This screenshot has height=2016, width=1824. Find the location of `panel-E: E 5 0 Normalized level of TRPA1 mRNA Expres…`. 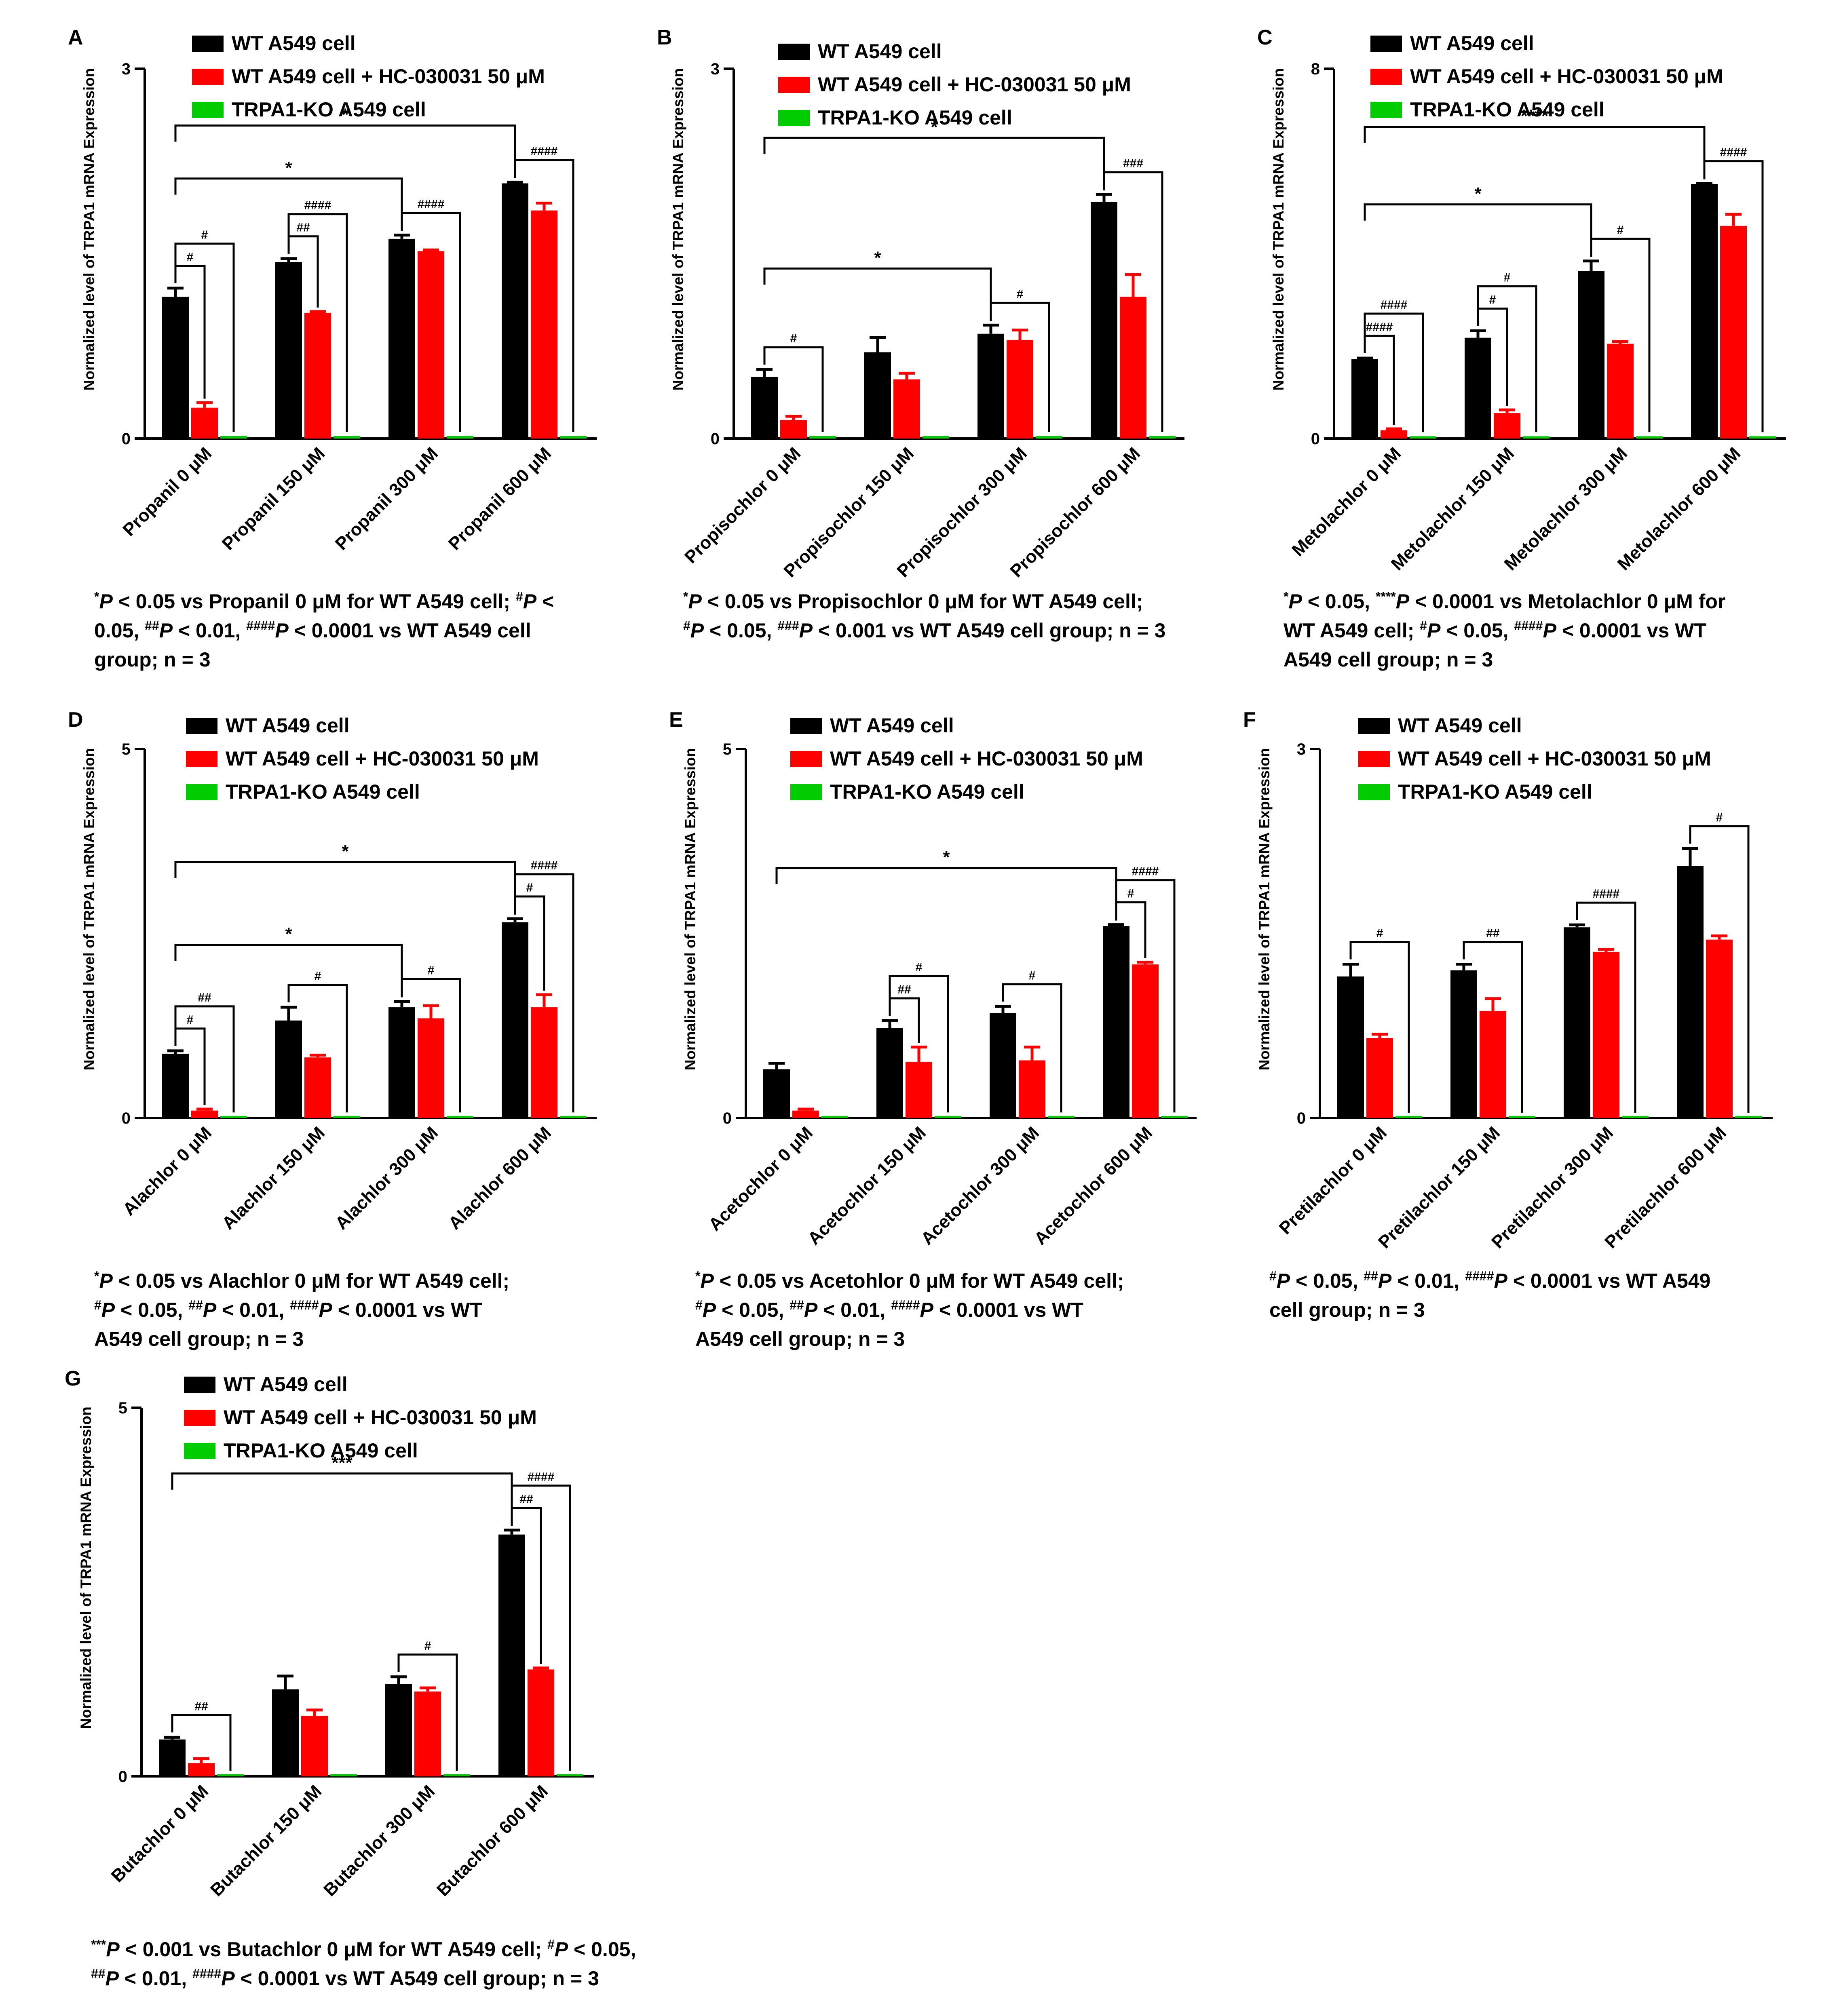

panel-E: E 5 0 Normalized level of TRPA1 mRNA Expres… is located at coordinates (933, 1029).